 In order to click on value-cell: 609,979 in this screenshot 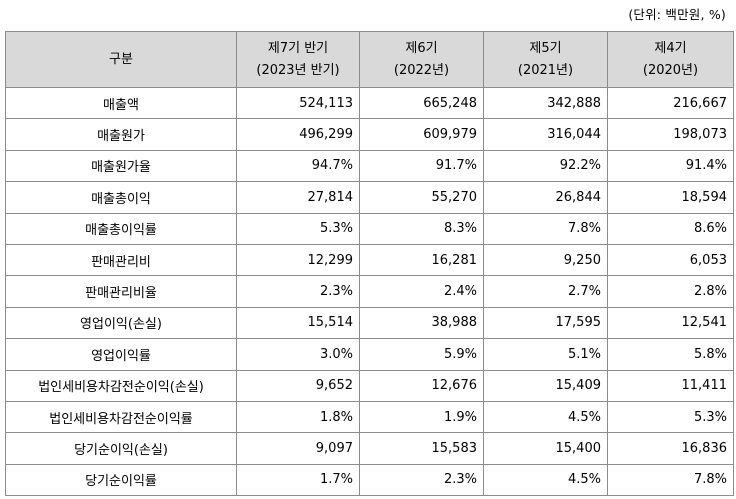, I will do `click(421, 134)`.